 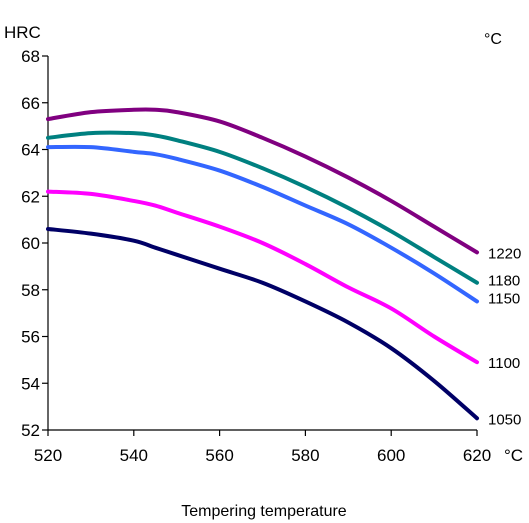 What do you see at coordinates (504, 363) in the screenshot?
I see `series-label-1100: 1100` at bounding box center [504, 363].